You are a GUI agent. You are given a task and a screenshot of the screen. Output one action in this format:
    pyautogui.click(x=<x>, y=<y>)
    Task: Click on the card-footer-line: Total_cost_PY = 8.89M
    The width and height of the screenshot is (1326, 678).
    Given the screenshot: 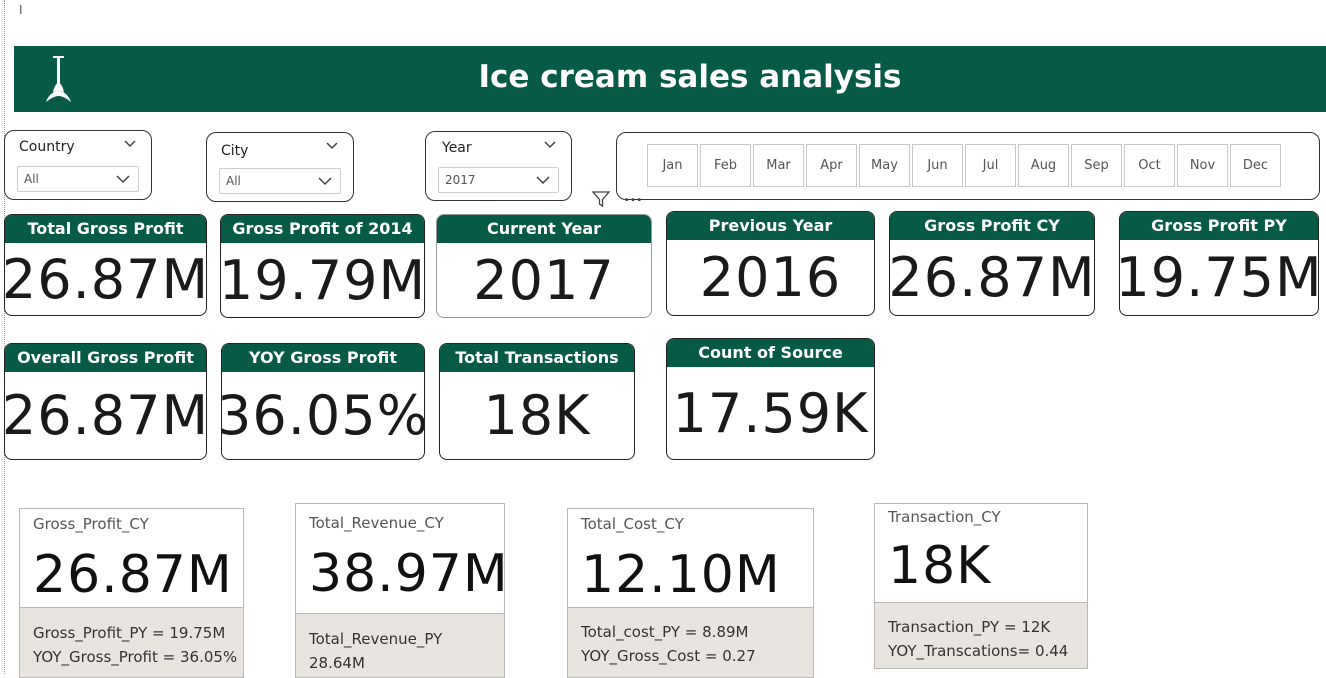 What is the action you would take?
    pyautogui.click(x=665, y=632)
    